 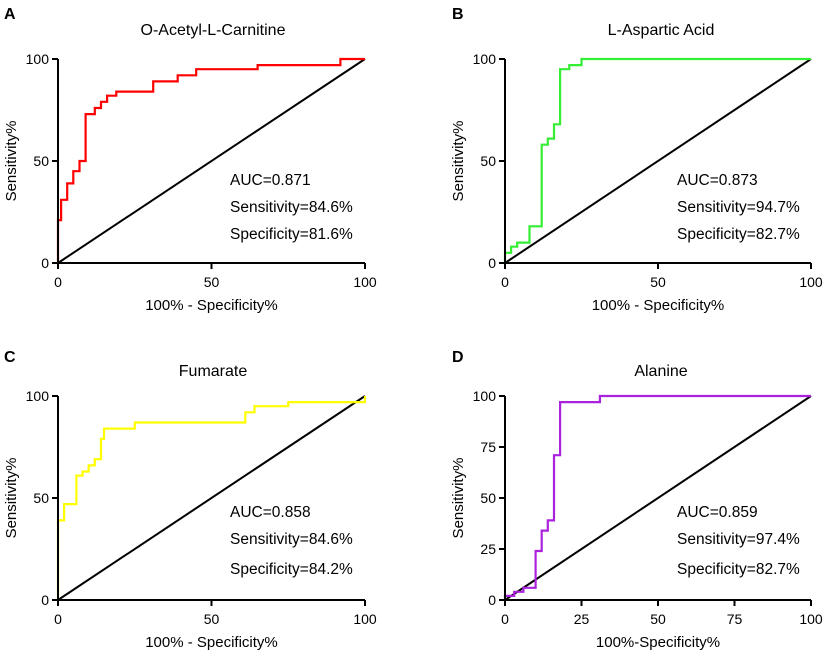 What do you see at coordinates (458, 161) in the screenshot?
I see `panel-b-y-axis-label: Sensitivity%` at bounding box center [458, 161].